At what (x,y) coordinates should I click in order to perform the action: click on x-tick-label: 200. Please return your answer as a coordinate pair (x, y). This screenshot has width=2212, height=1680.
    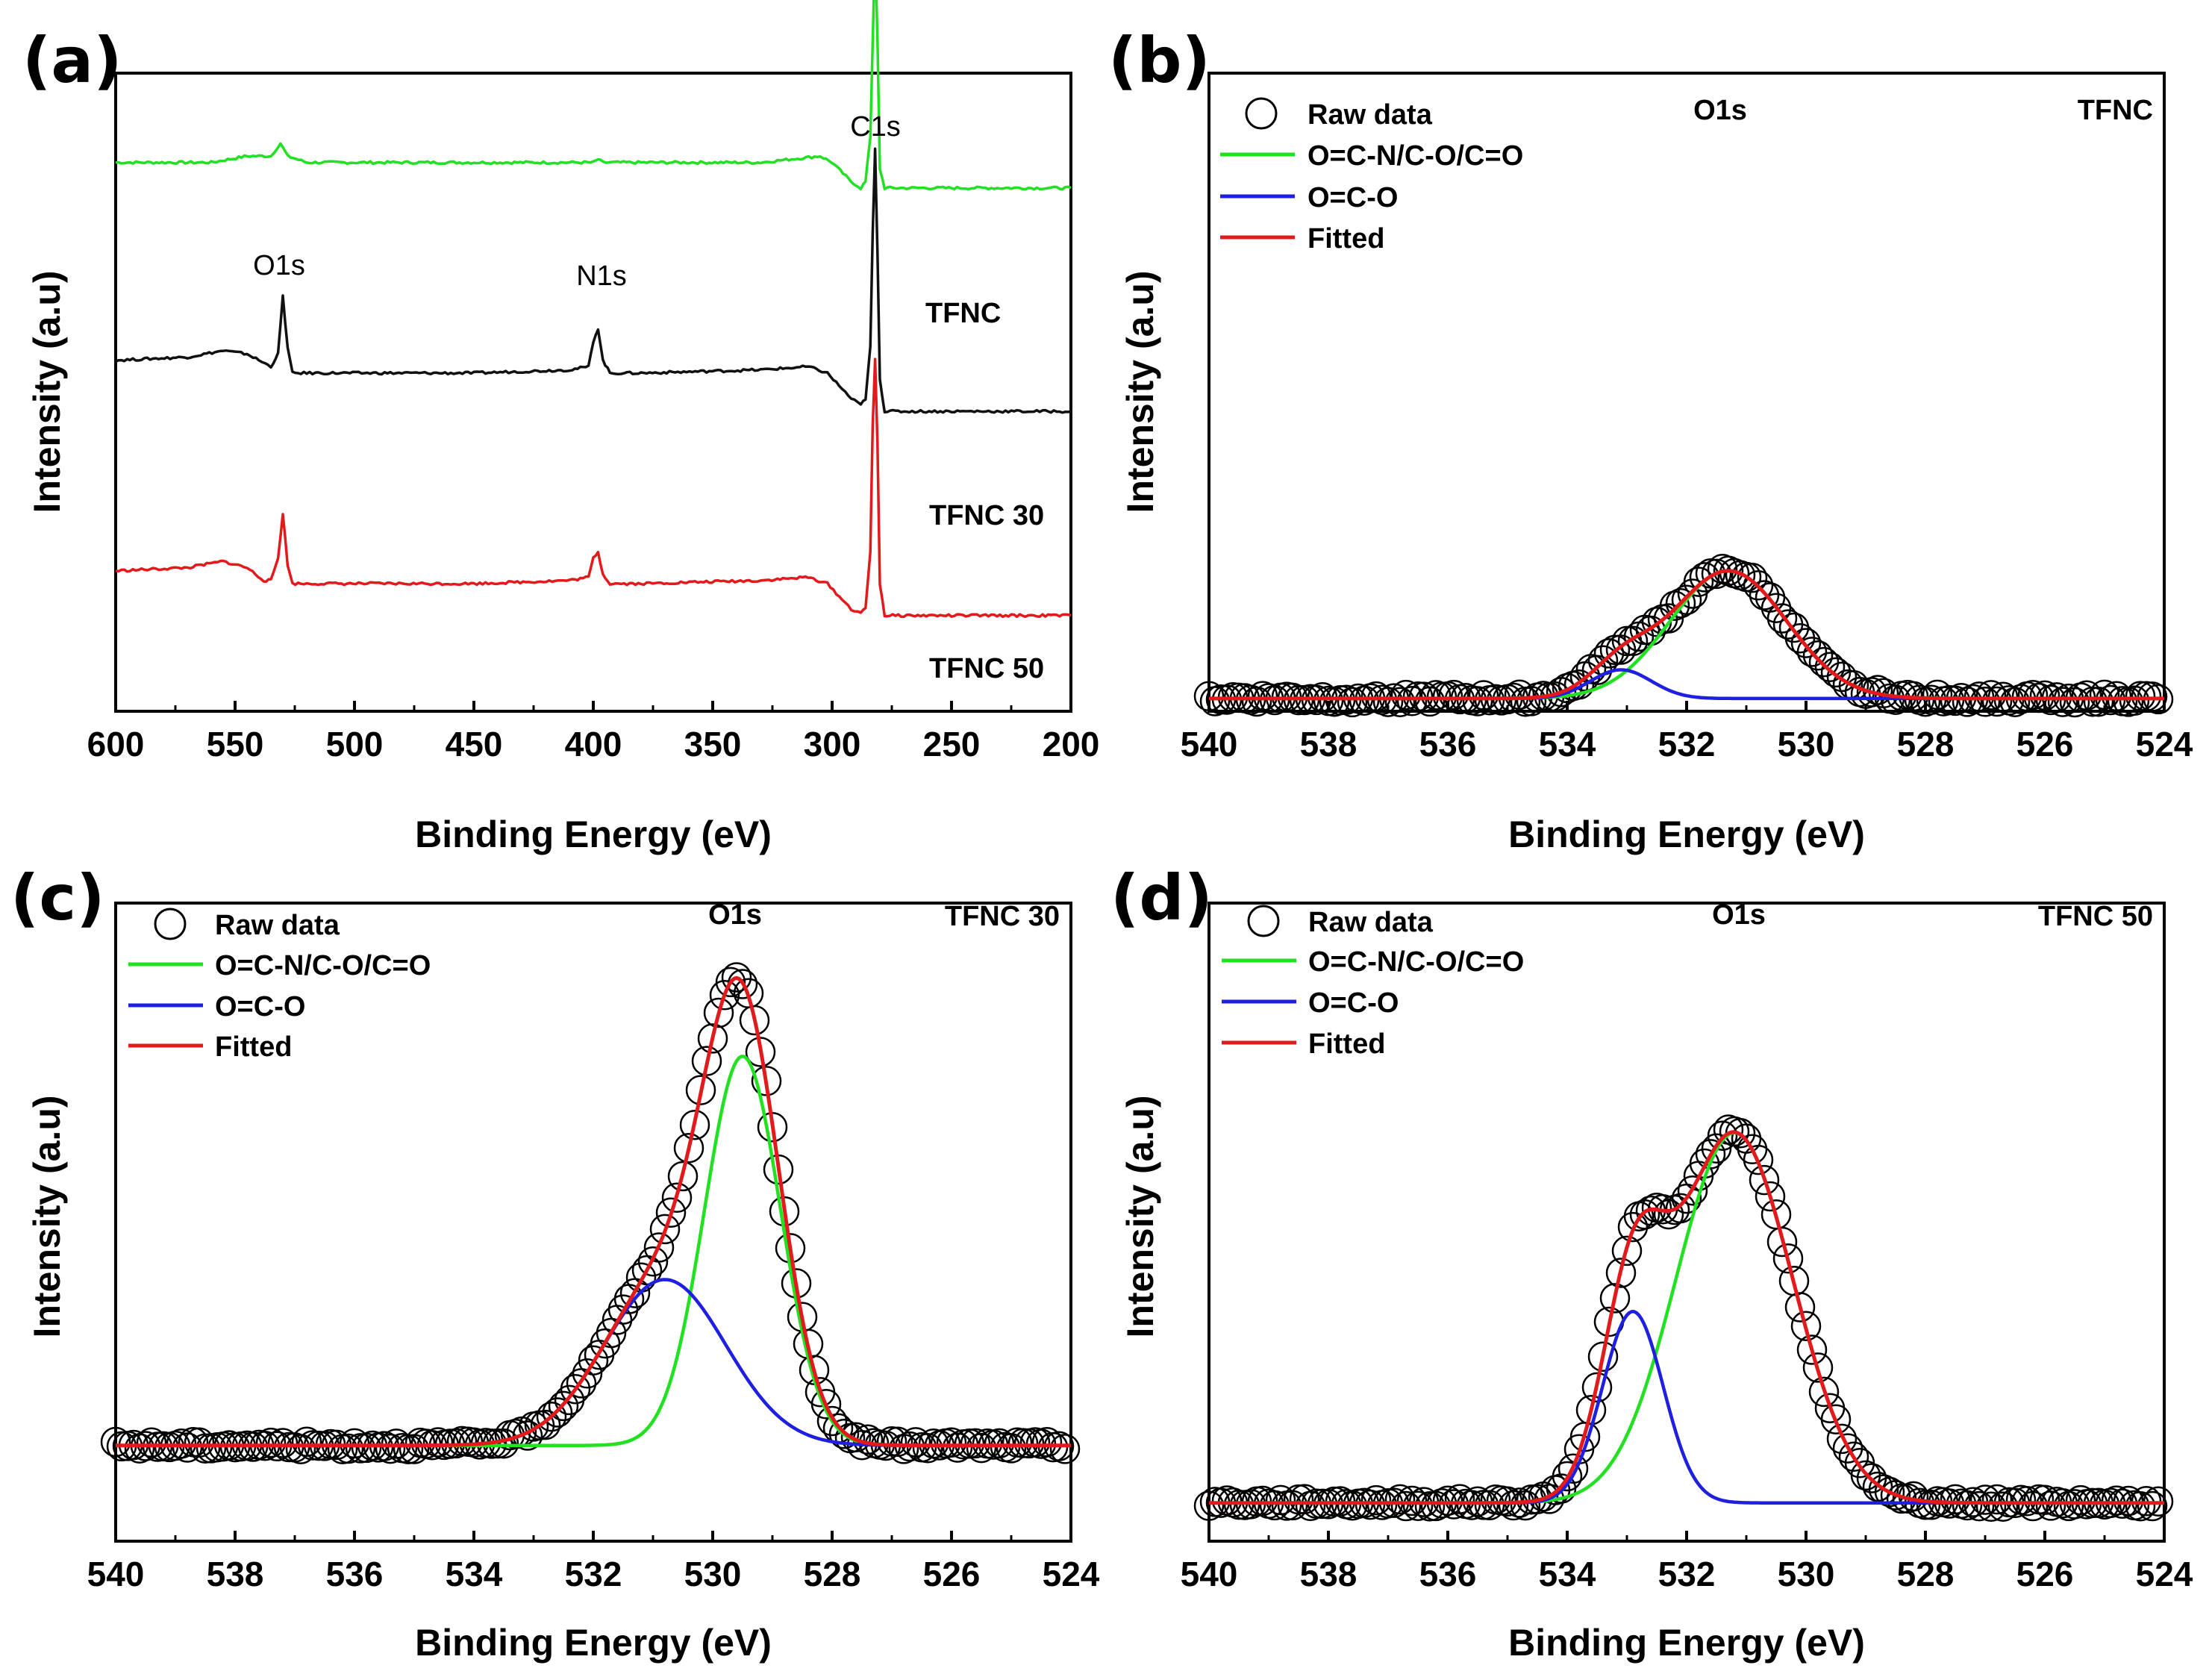
    Looking at the image, I should click on (1071, 744).